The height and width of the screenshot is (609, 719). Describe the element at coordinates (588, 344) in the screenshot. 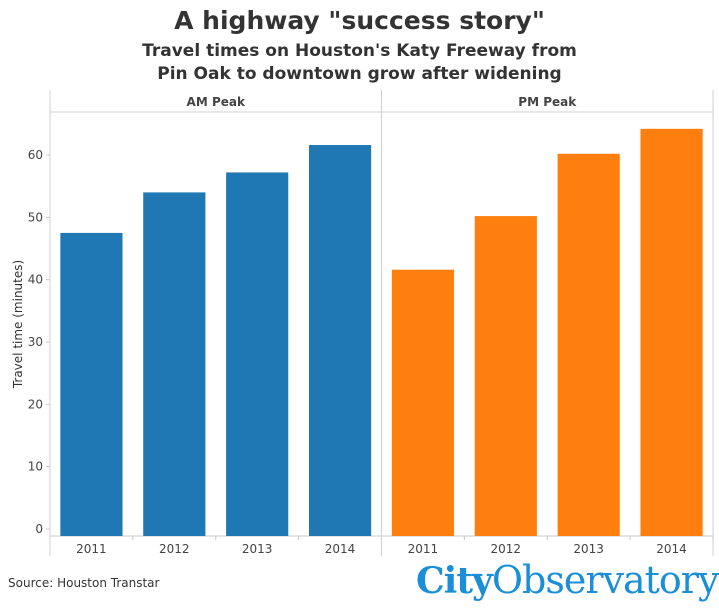

I see `bar-pm-peak-2013` at that location.